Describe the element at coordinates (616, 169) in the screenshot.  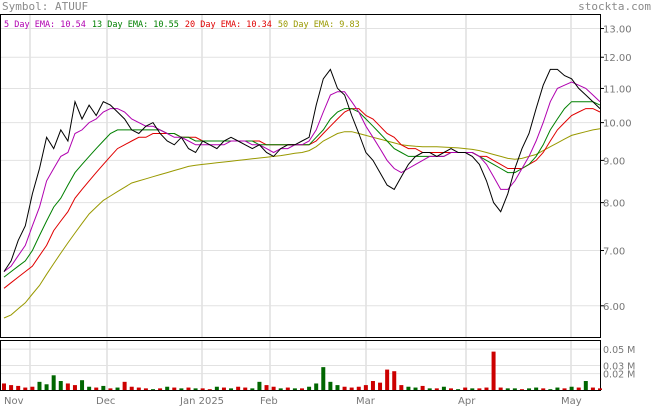
I see `price-axis: 6.00 7.00 8.00 9.00 10.00 11.00 12.00 13.00` at that location.